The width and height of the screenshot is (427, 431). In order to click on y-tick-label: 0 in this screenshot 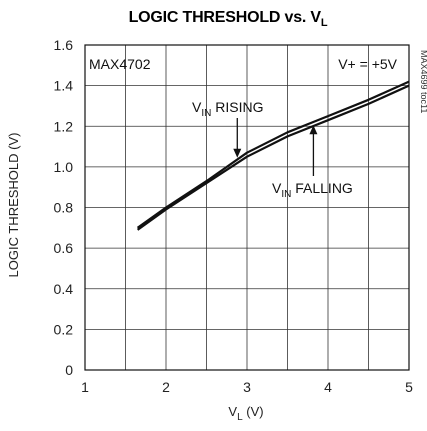, I will do `click(69, 370)`.